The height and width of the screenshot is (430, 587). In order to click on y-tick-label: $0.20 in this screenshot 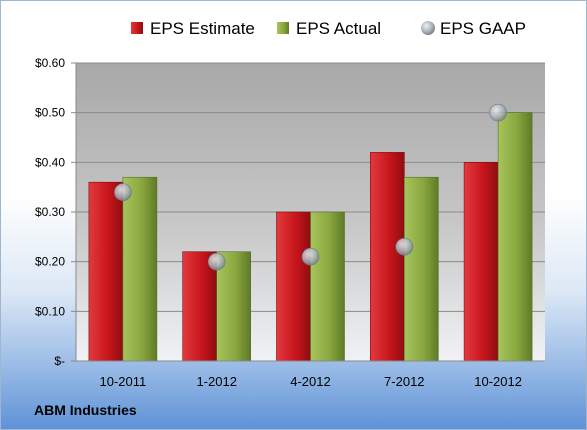, I will do `click(50, 262)`.